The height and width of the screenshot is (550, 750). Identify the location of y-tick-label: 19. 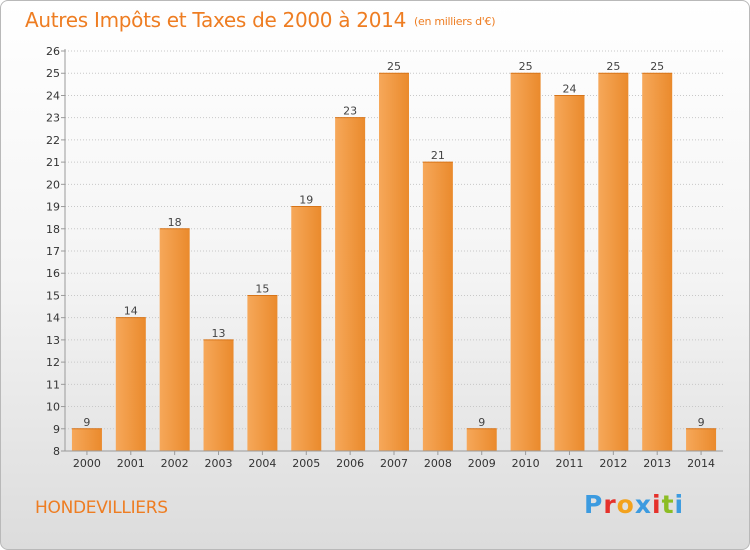
(53, 207).